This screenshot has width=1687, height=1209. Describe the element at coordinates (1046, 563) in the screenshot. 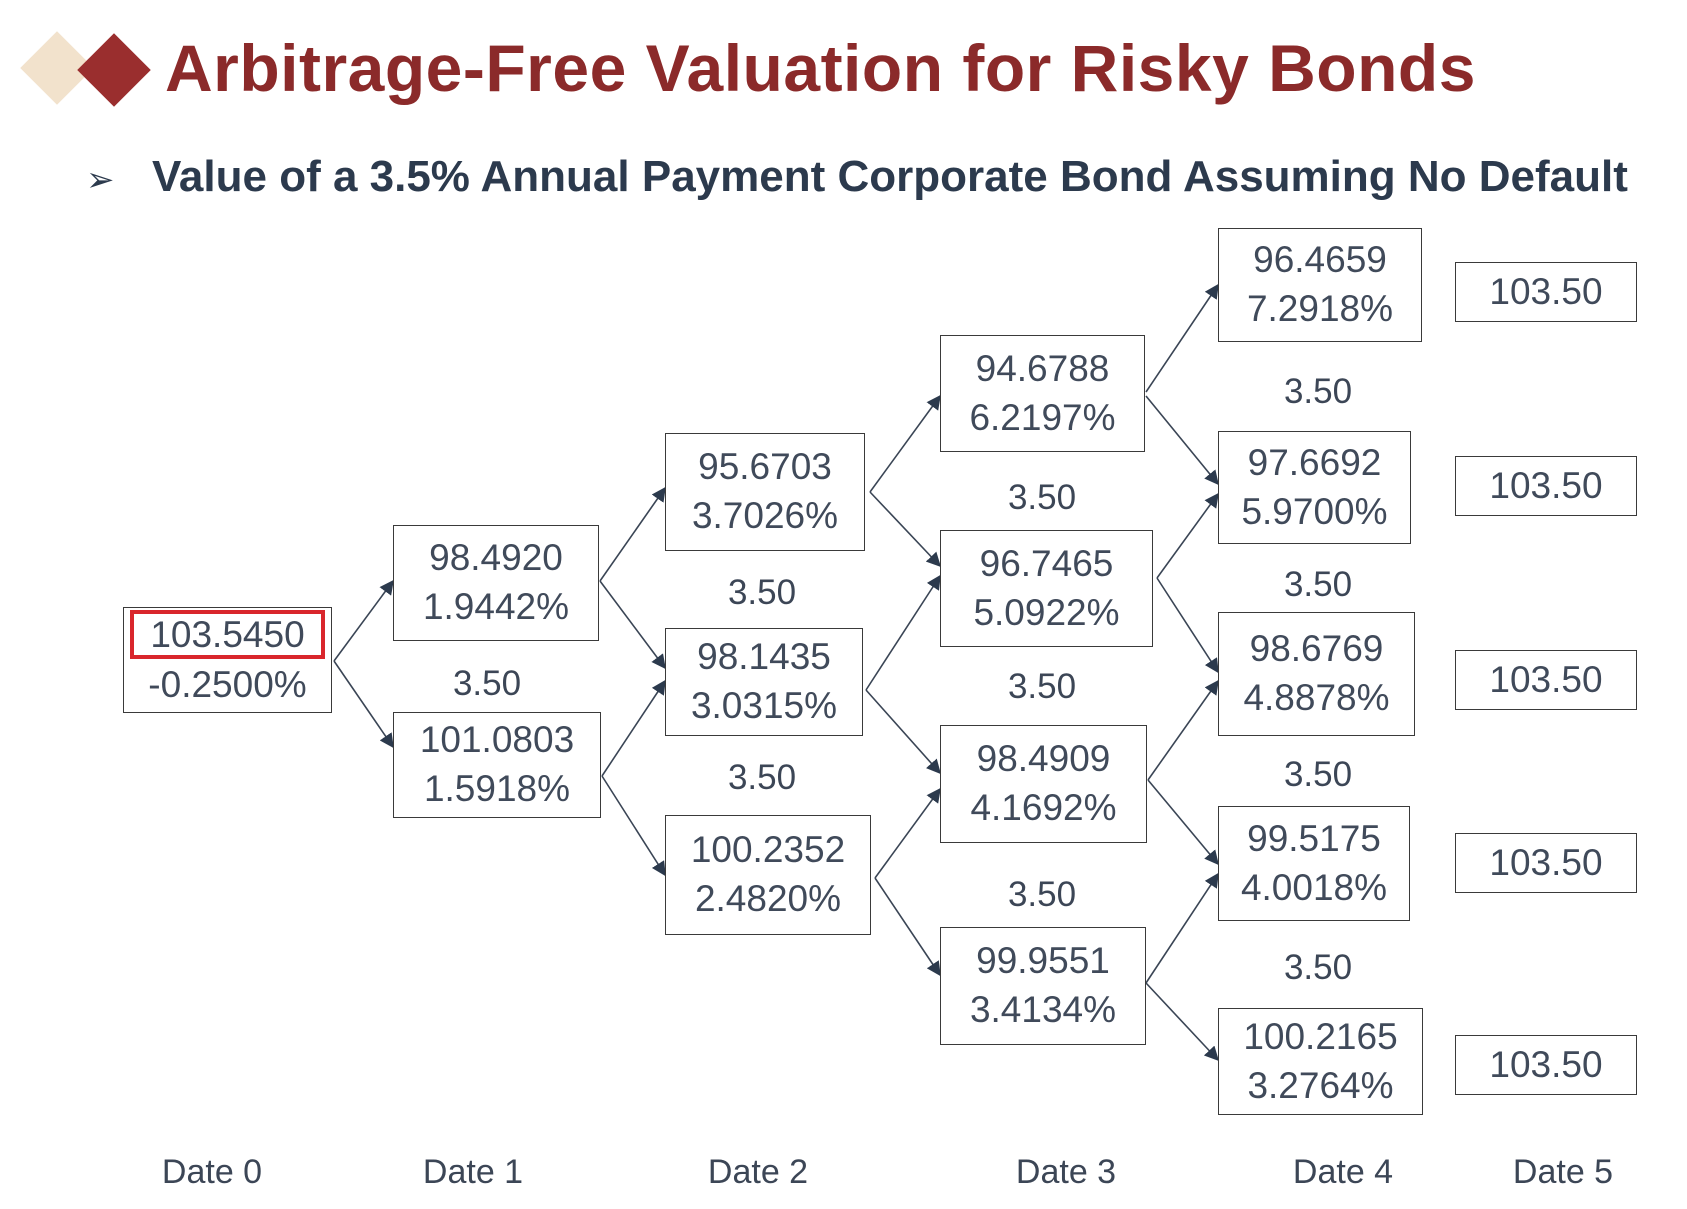

I see `node-price: 96.7465` at that location.